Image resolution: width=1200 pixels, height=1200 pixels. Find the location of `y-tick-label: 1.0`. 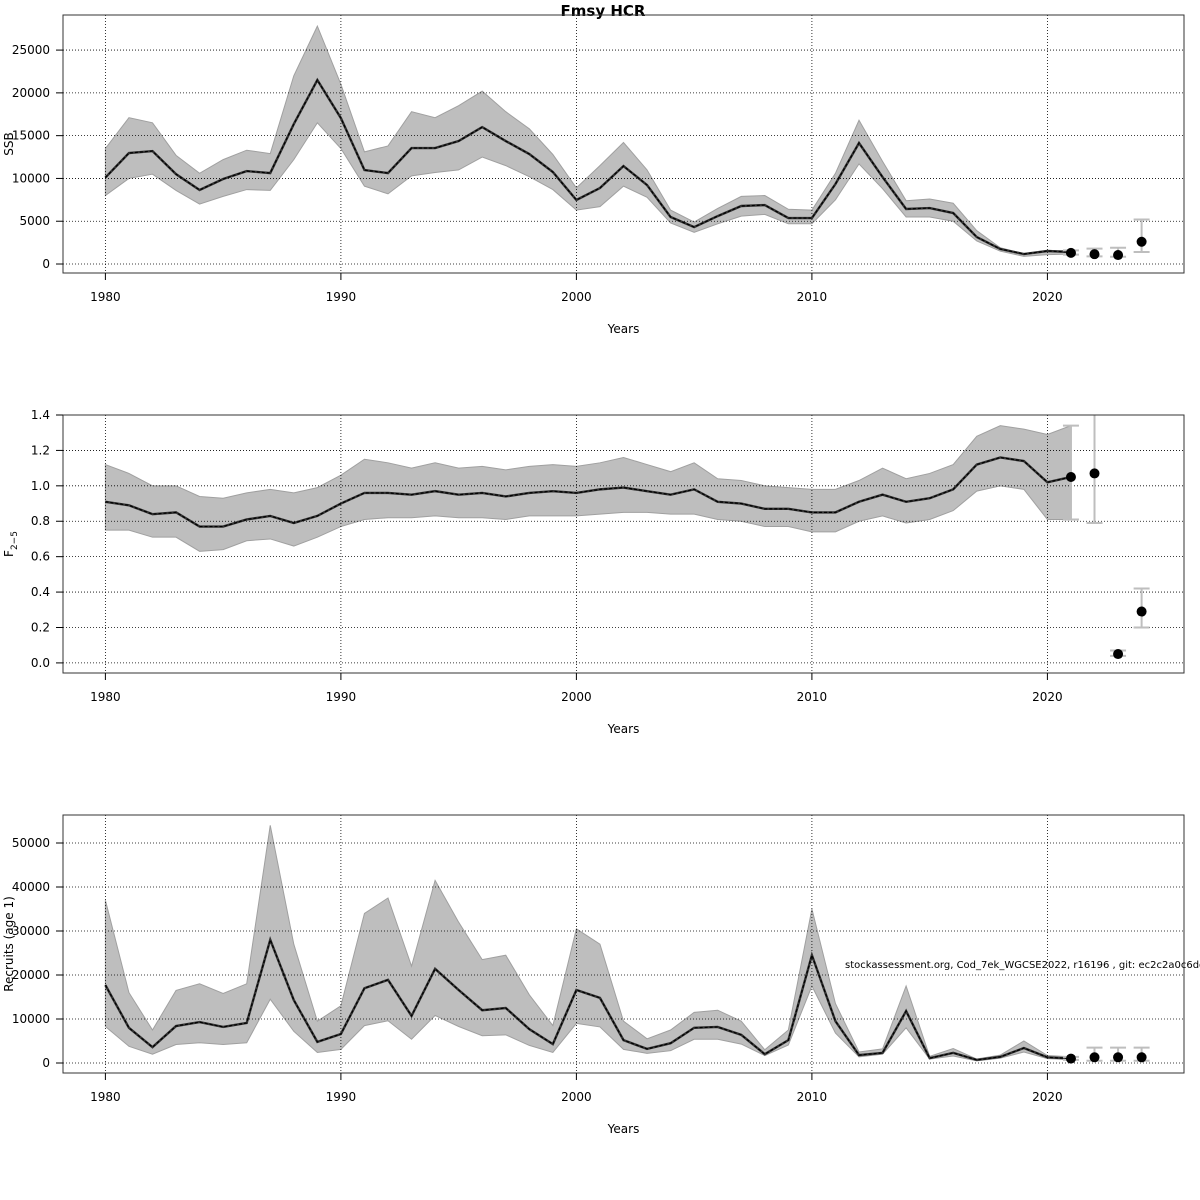

y-tick-label: 1.0 is located at coordinates (40, 486).